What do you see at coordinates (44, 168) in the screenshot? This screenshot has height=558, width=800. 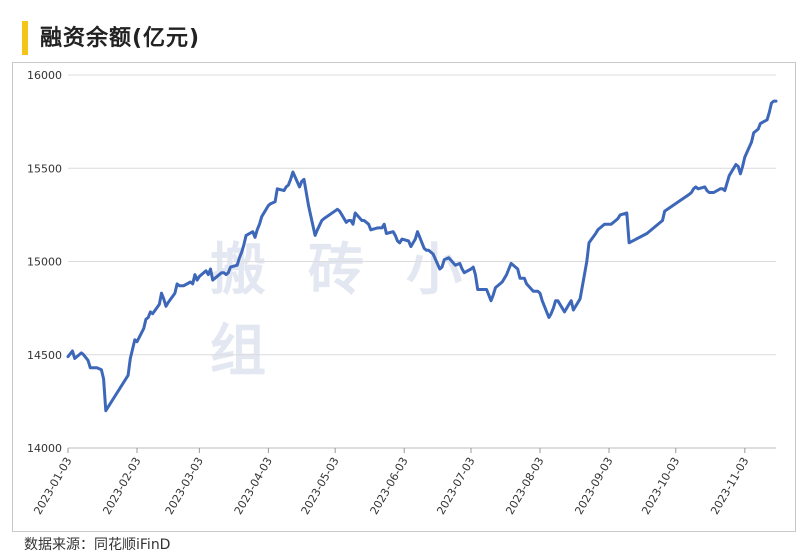 I see `y-tick-label: 15500` at bounding box center [44, 168].